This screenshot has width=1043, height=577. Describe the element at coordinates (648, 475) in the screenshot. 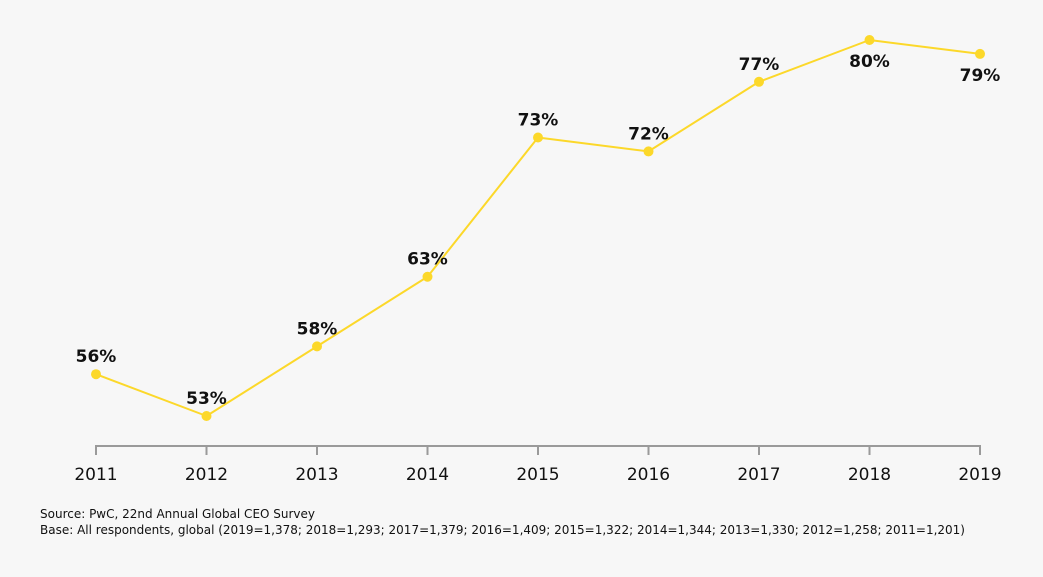

I see `x-tick-label-2016: 2016` at that location.